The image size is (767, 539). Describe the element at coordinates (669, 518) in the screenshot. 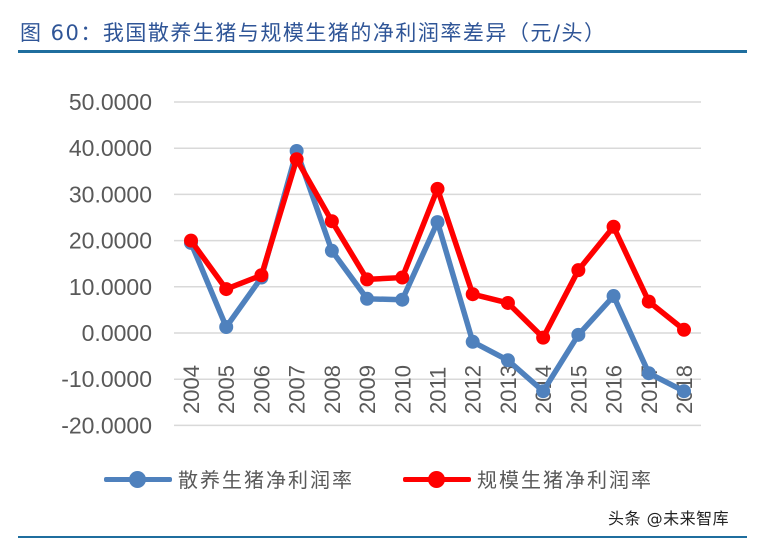

I see `watermark: 头条 @未来智库` at that location.